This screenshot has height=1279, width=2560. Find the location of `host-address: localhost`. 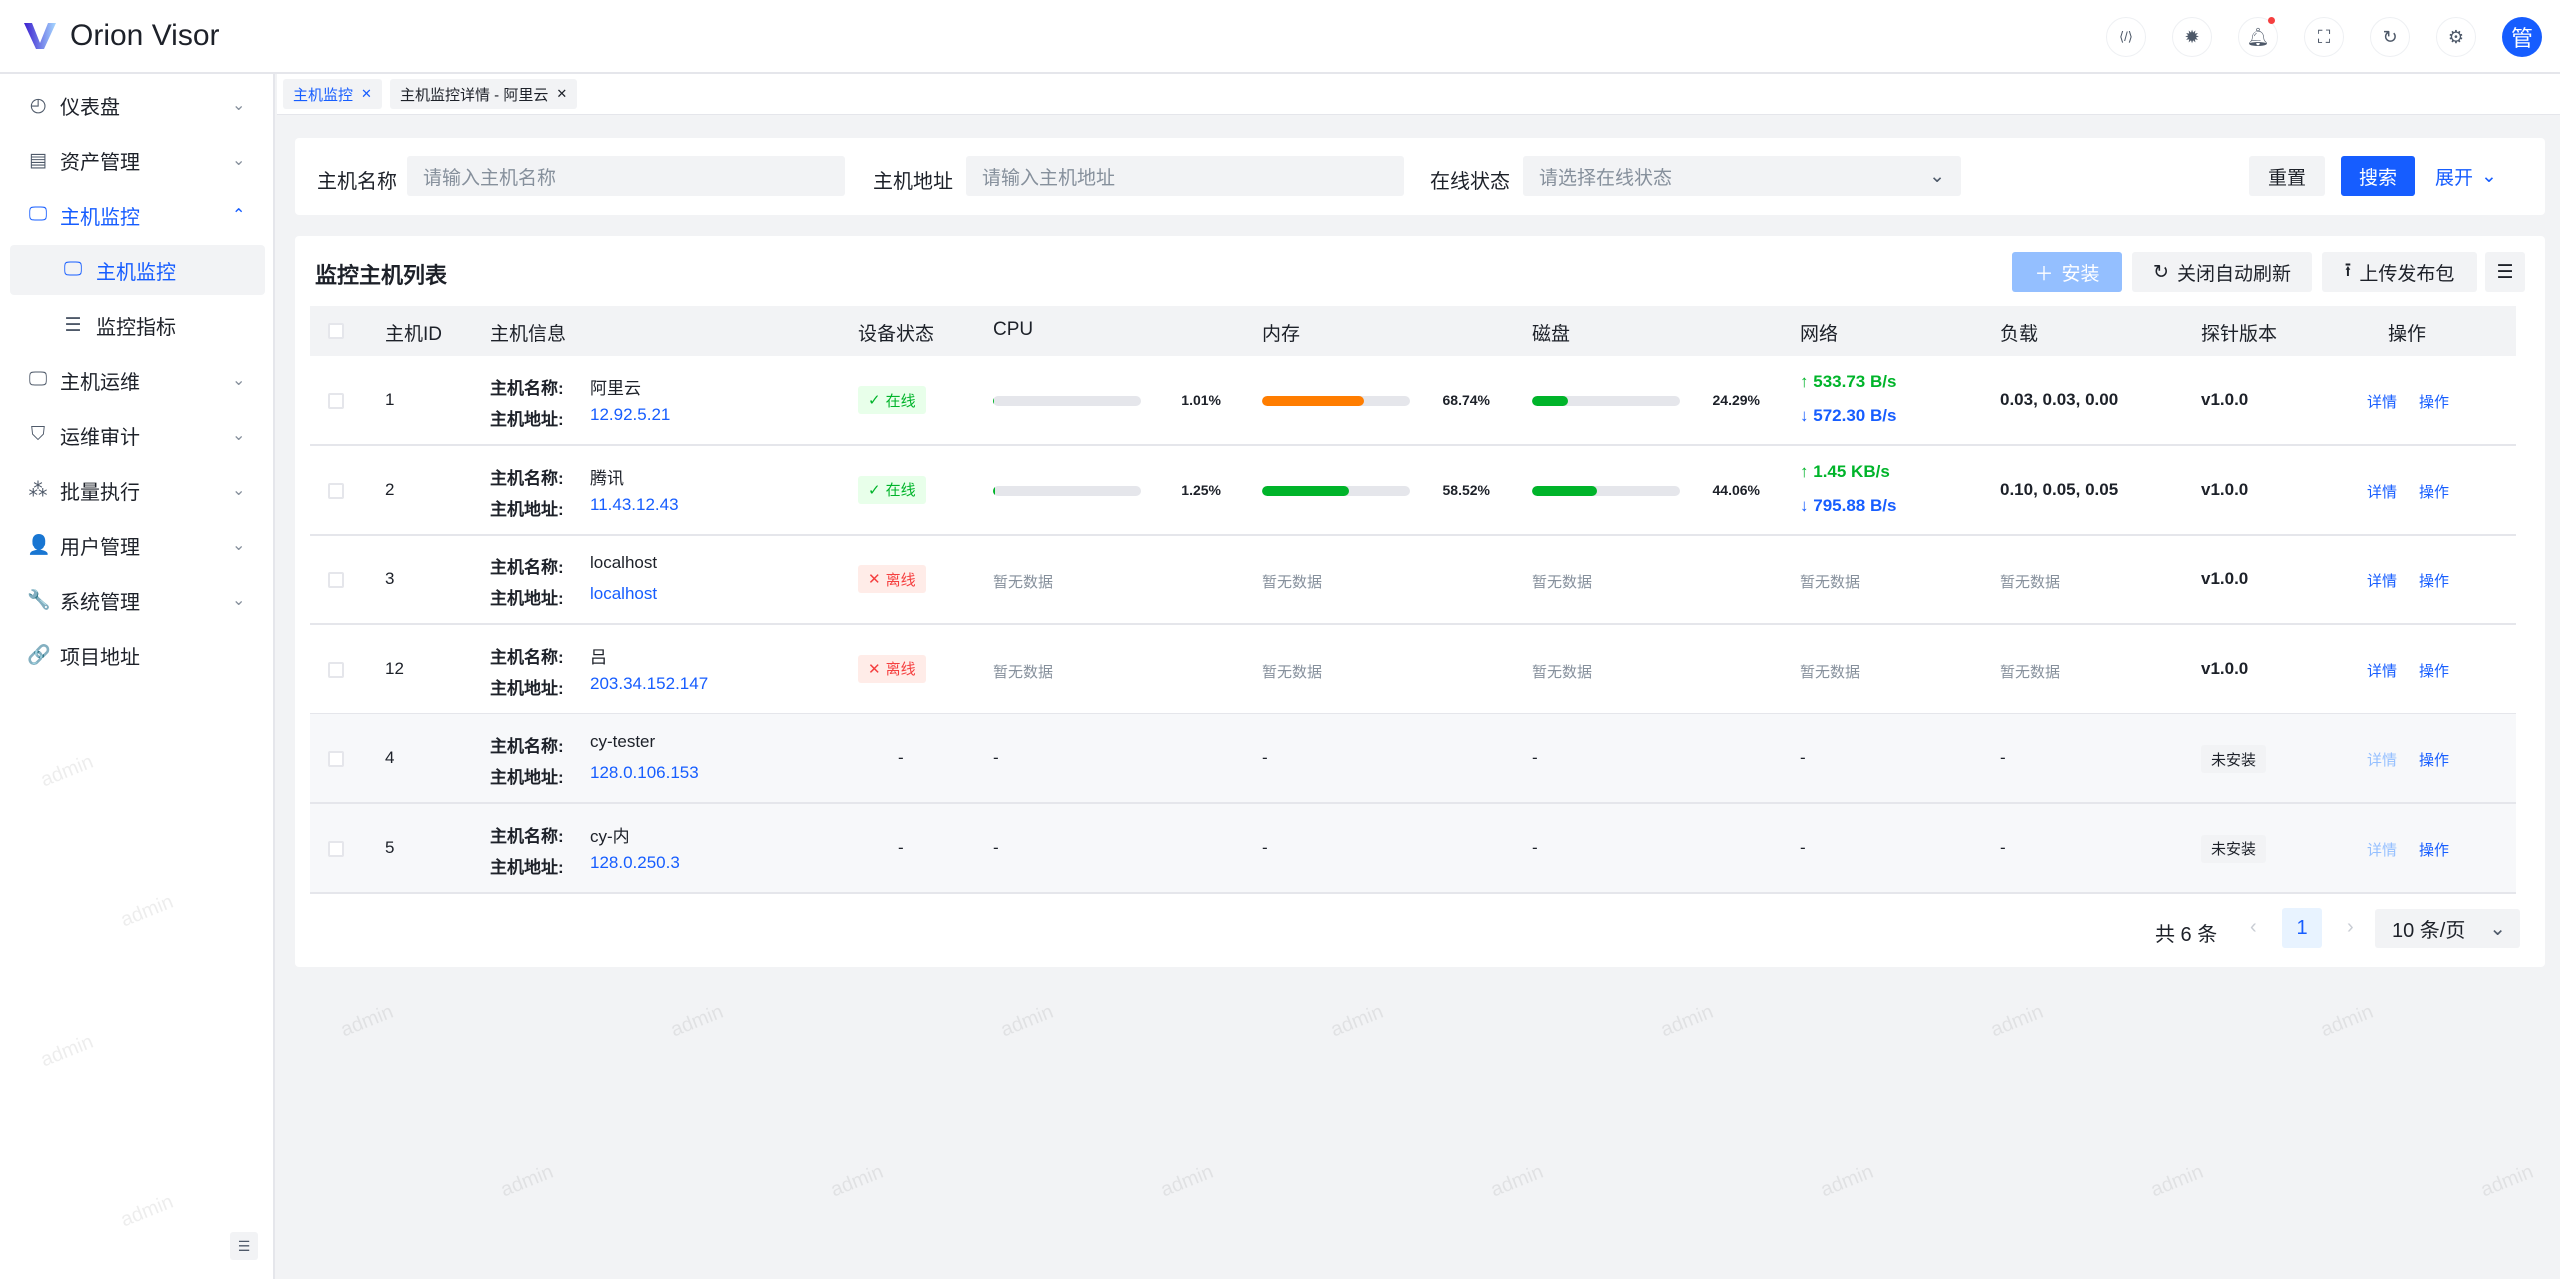

host-address: localhost is located at coordinates (624, 593).